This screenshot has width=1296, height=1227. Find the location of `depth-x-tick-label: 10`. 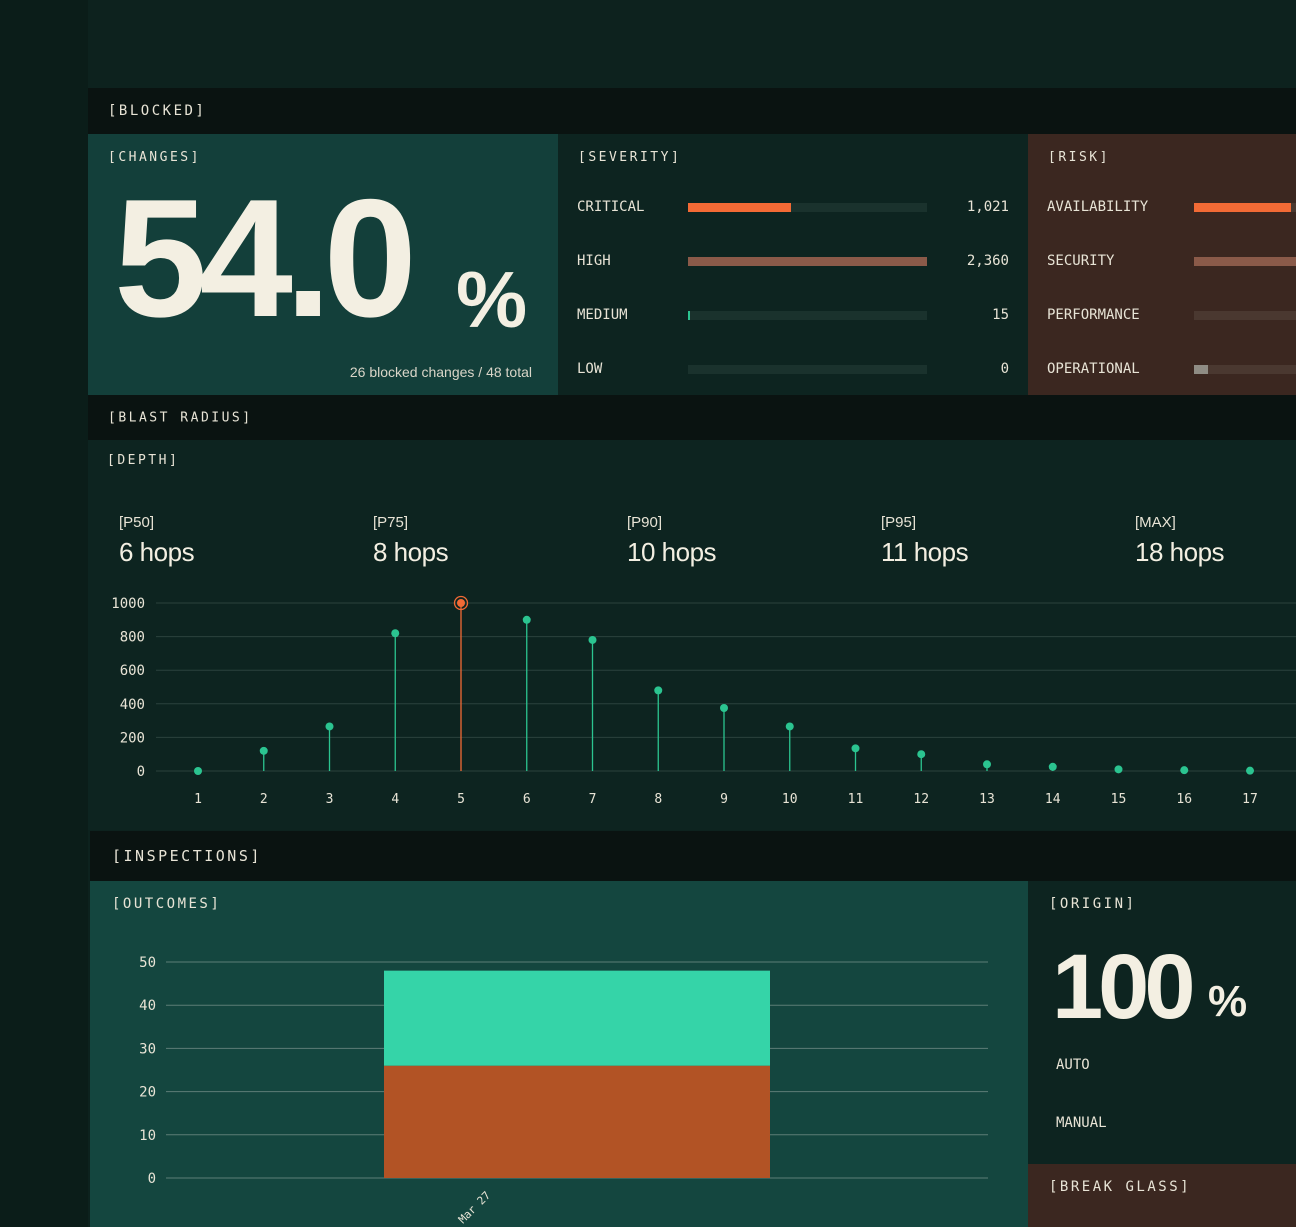

depth-x-tick-label: 10 is located at coordinates (790, 799).